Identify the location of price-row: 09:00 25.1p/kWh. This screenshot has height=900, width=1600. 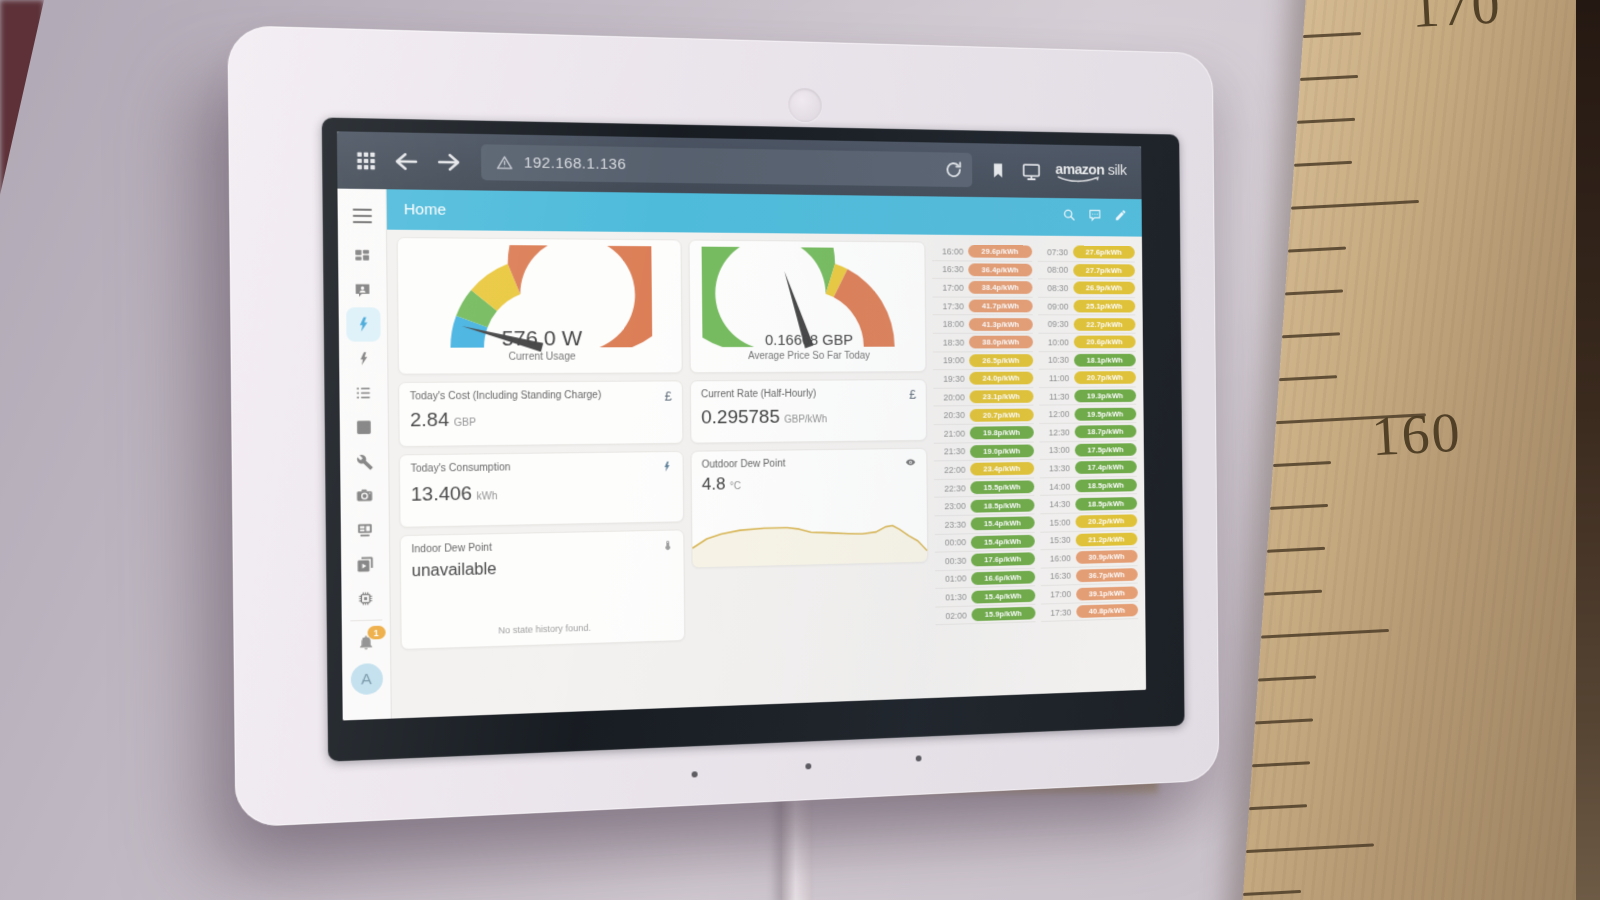
(1086, 306).